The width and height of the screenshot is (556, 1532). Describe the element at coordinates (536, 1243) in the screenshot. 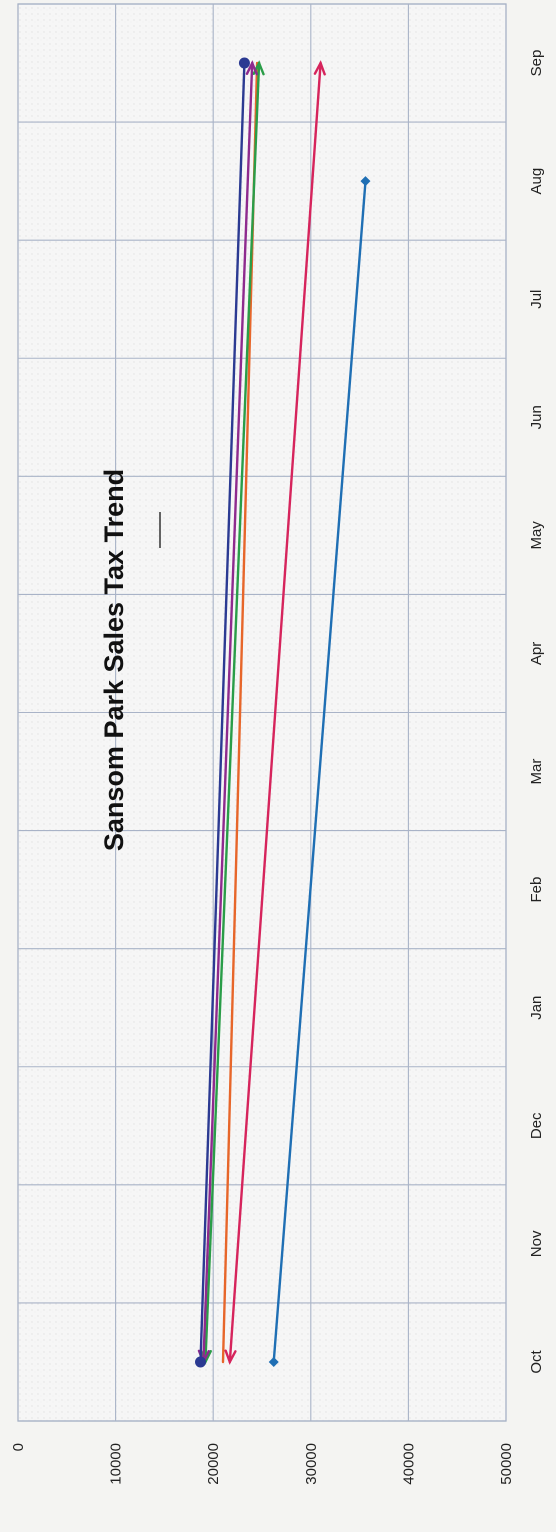

I see `month-tick-label: Nov` at that location.